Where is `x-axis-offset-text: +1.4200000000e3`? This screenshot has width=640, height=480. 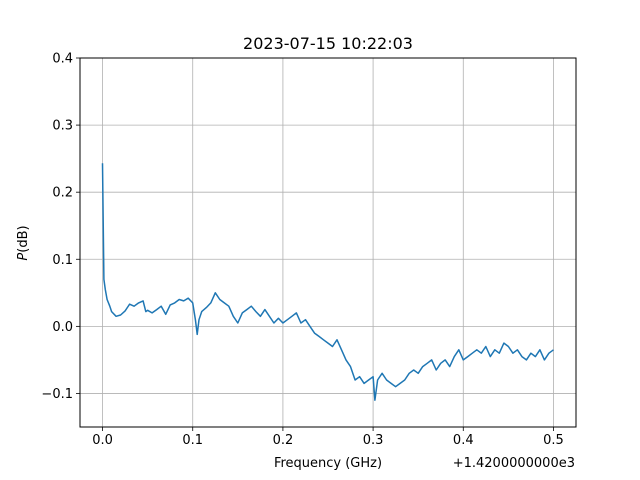
x-axis-offset-text: +1.4200000000e3 is located at coordinates (514, 463).